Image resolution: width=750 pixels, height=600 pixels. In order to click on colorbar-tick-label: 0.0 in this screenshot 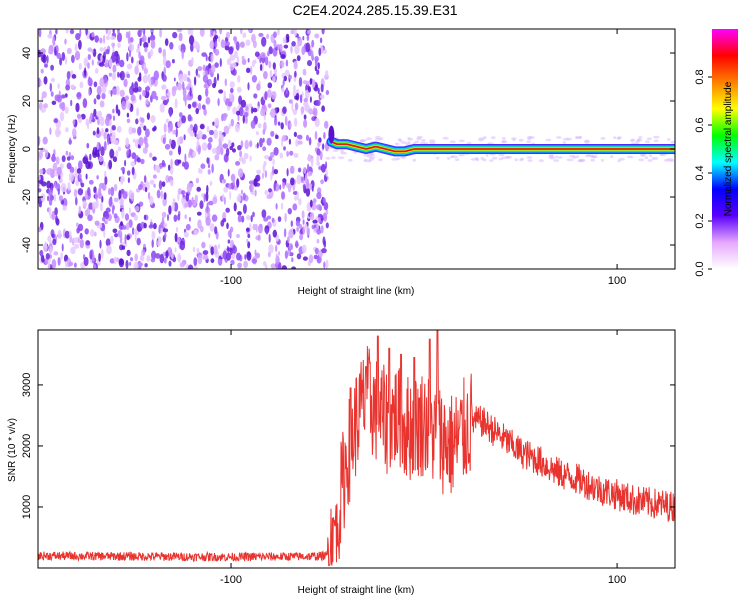, I will do `click(700, 268)`.